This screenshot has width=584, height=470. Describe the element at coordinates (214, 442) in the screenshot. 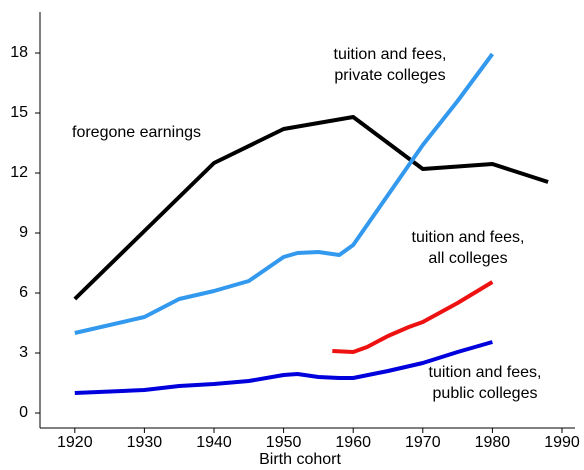

I see `x-tick-label: 1940` at that location.